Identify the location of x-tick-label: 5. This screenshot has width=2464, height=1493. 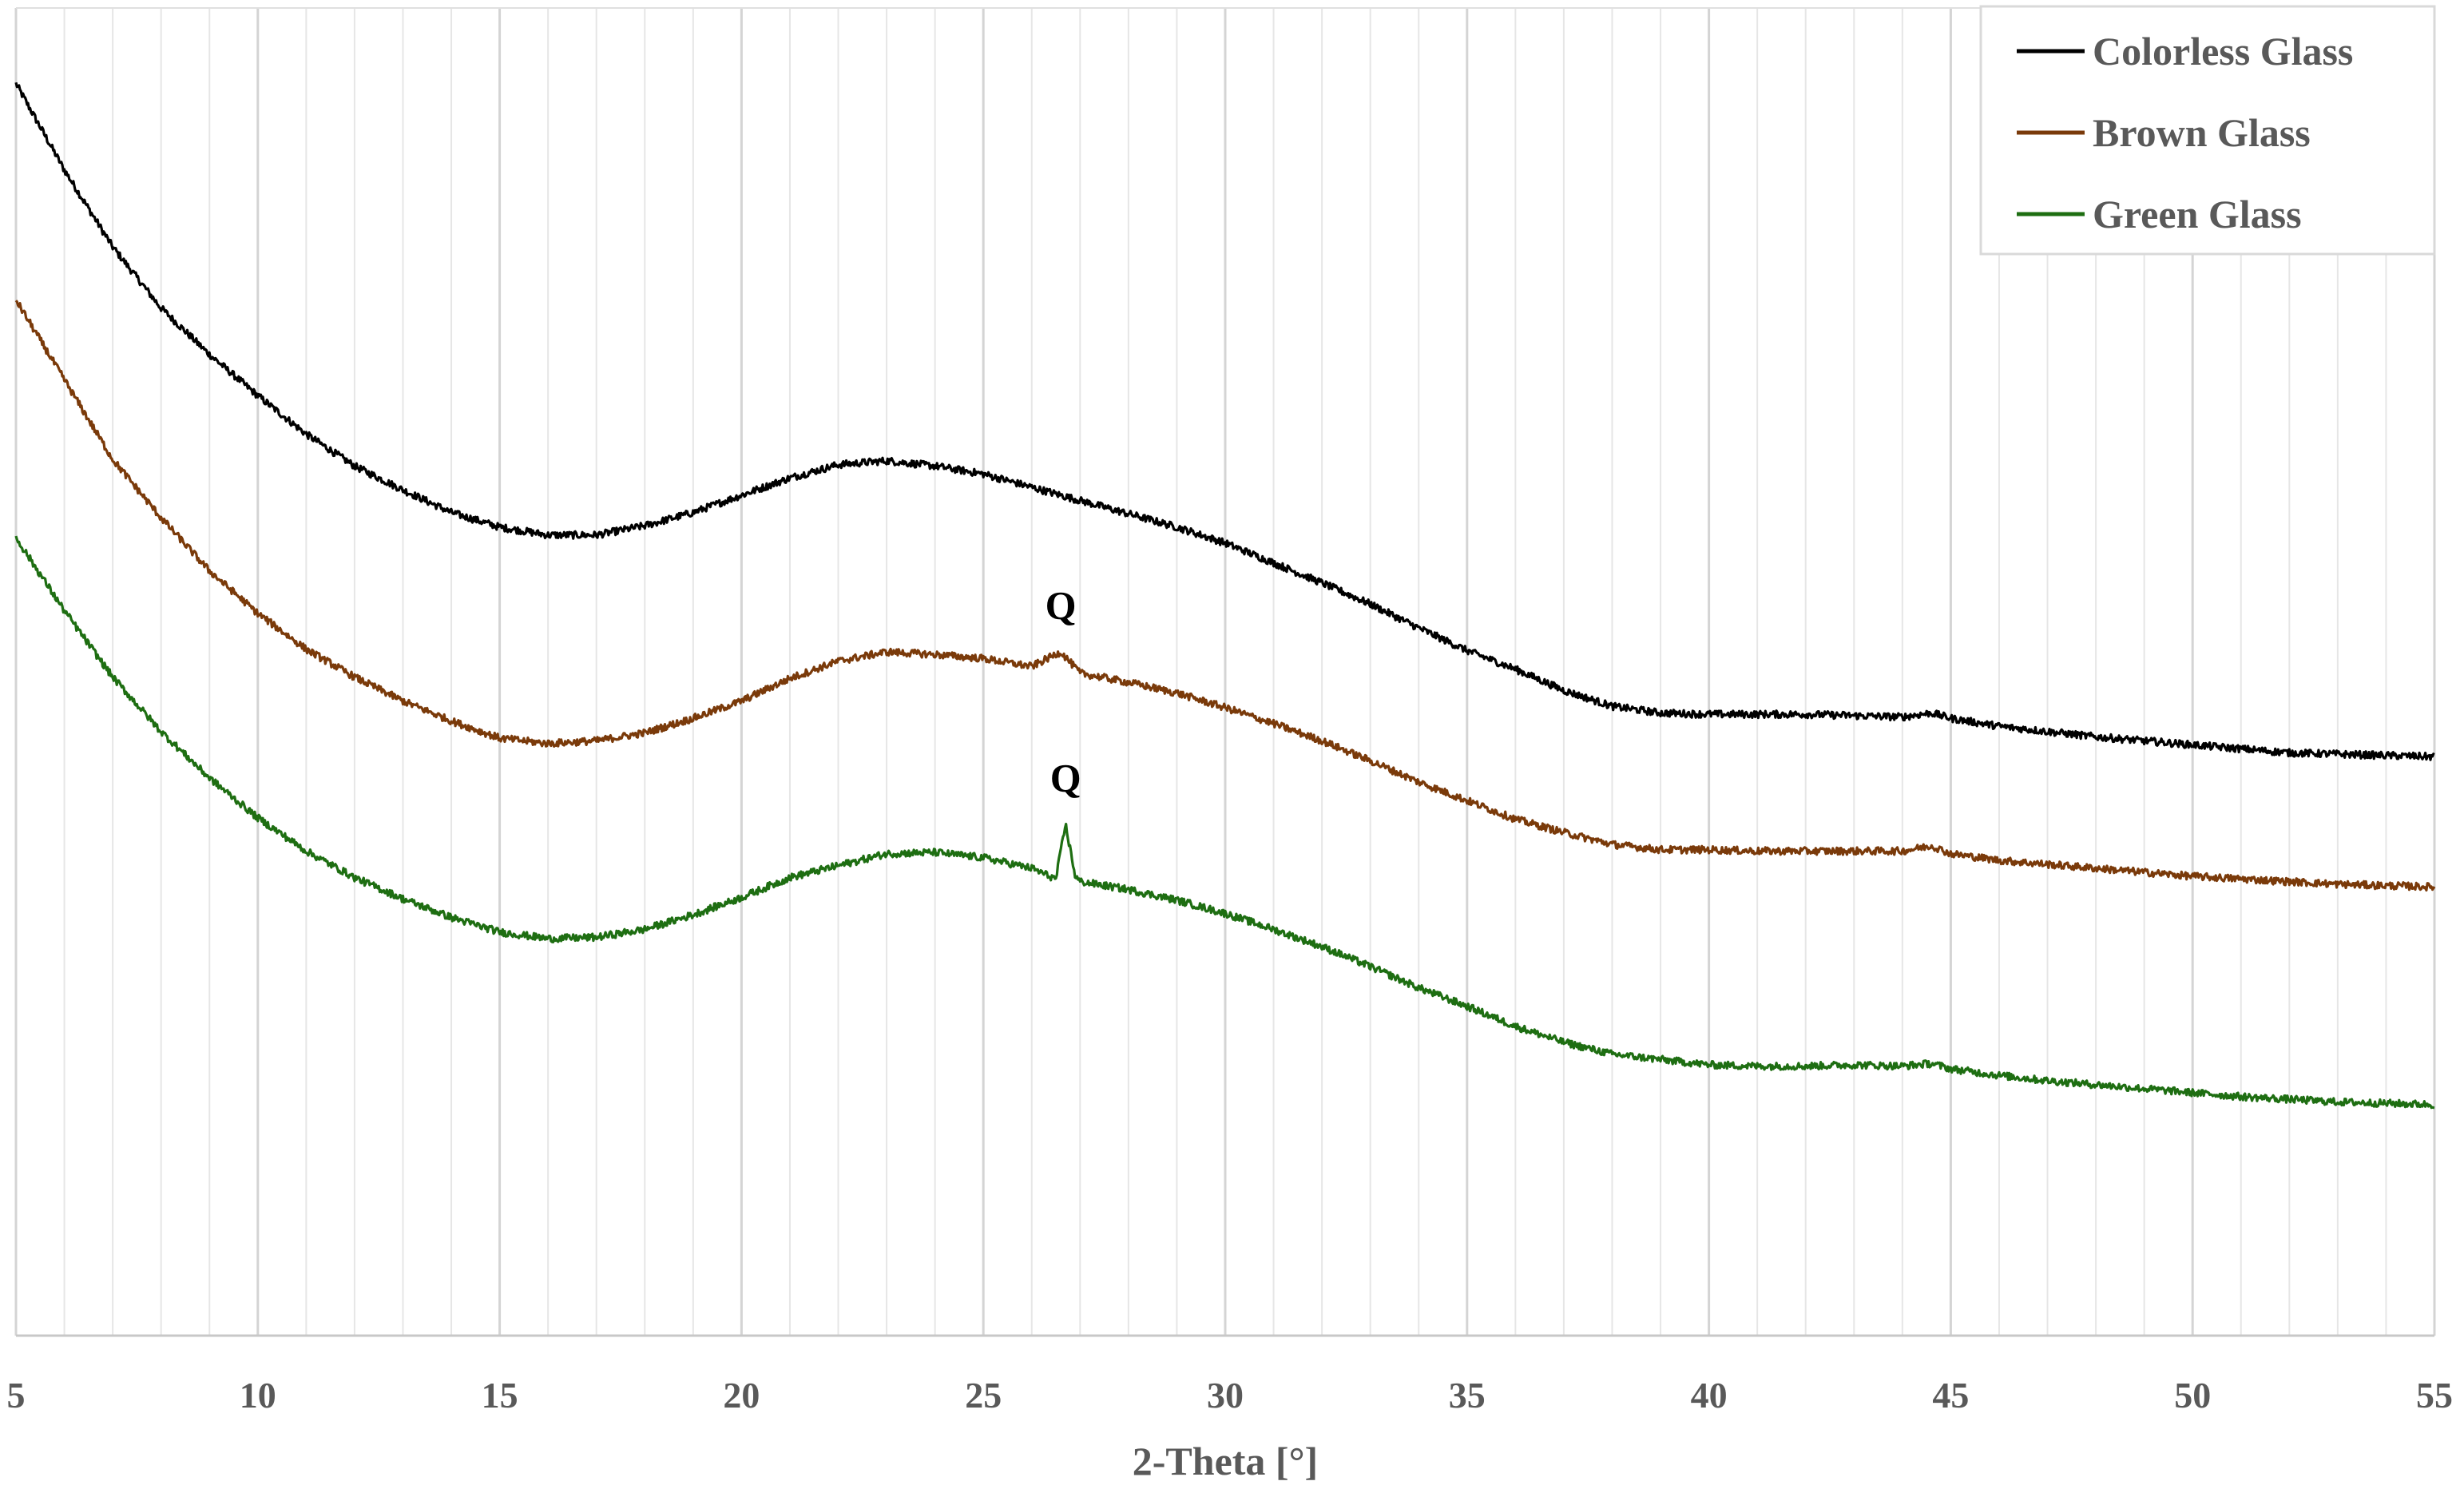
(16, 1395).